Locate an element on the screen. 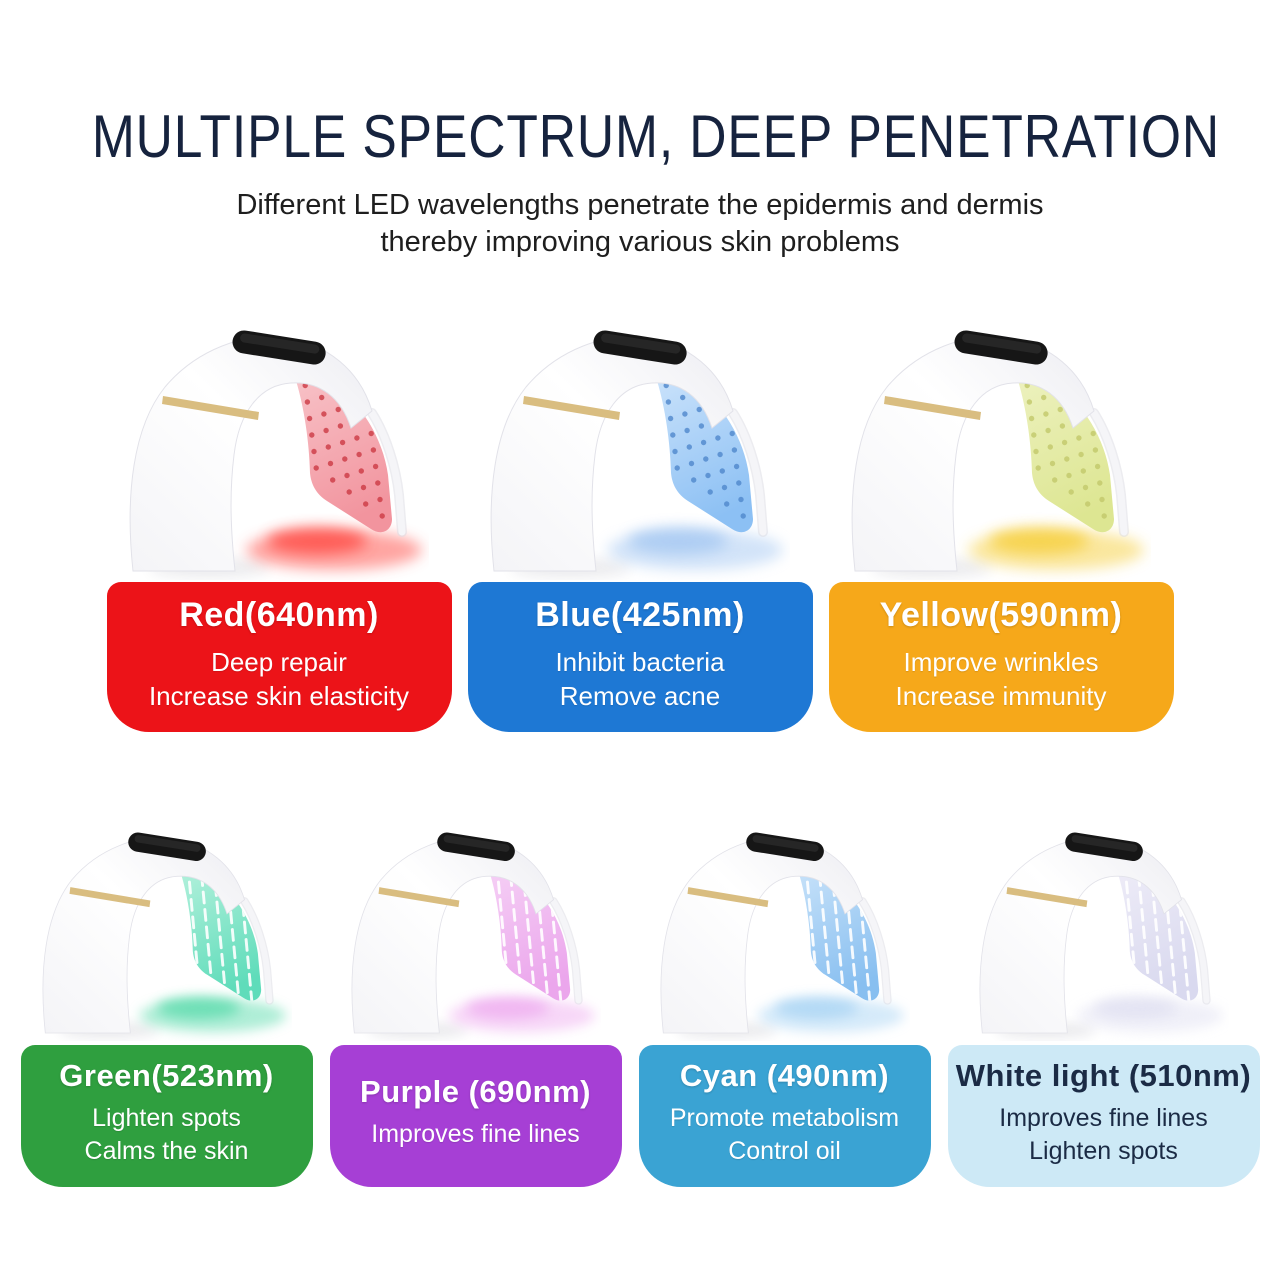 The width and height of the screenshot is (1280, 1280). spectrum-card-title-green: Green(523nm) is located at coordinates (166, 1075).